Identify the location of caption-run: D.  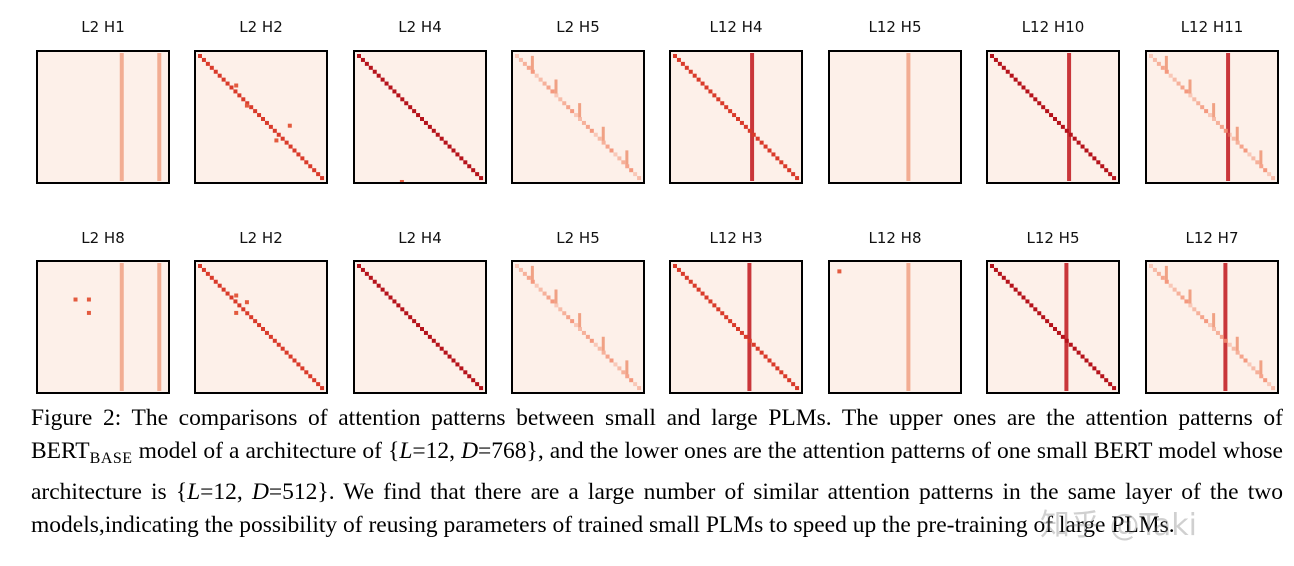
(470, 451).